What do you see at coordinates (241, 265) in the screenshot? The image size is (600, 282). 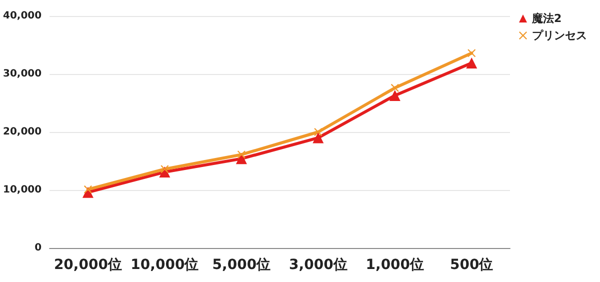 I see `x-tick-label: 5,000位` at bounding box center [241, 265].